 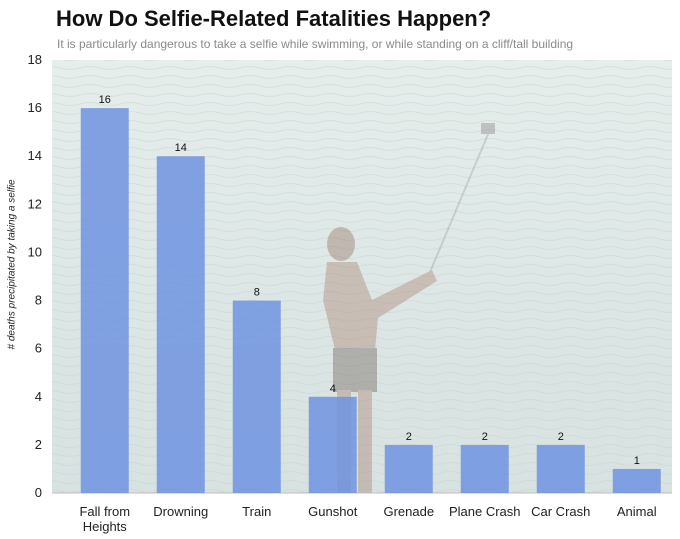 What do you see at coordinates (105, 100) in the screenshot?
I see `data-label: 16` at bounding box center [105, 100].